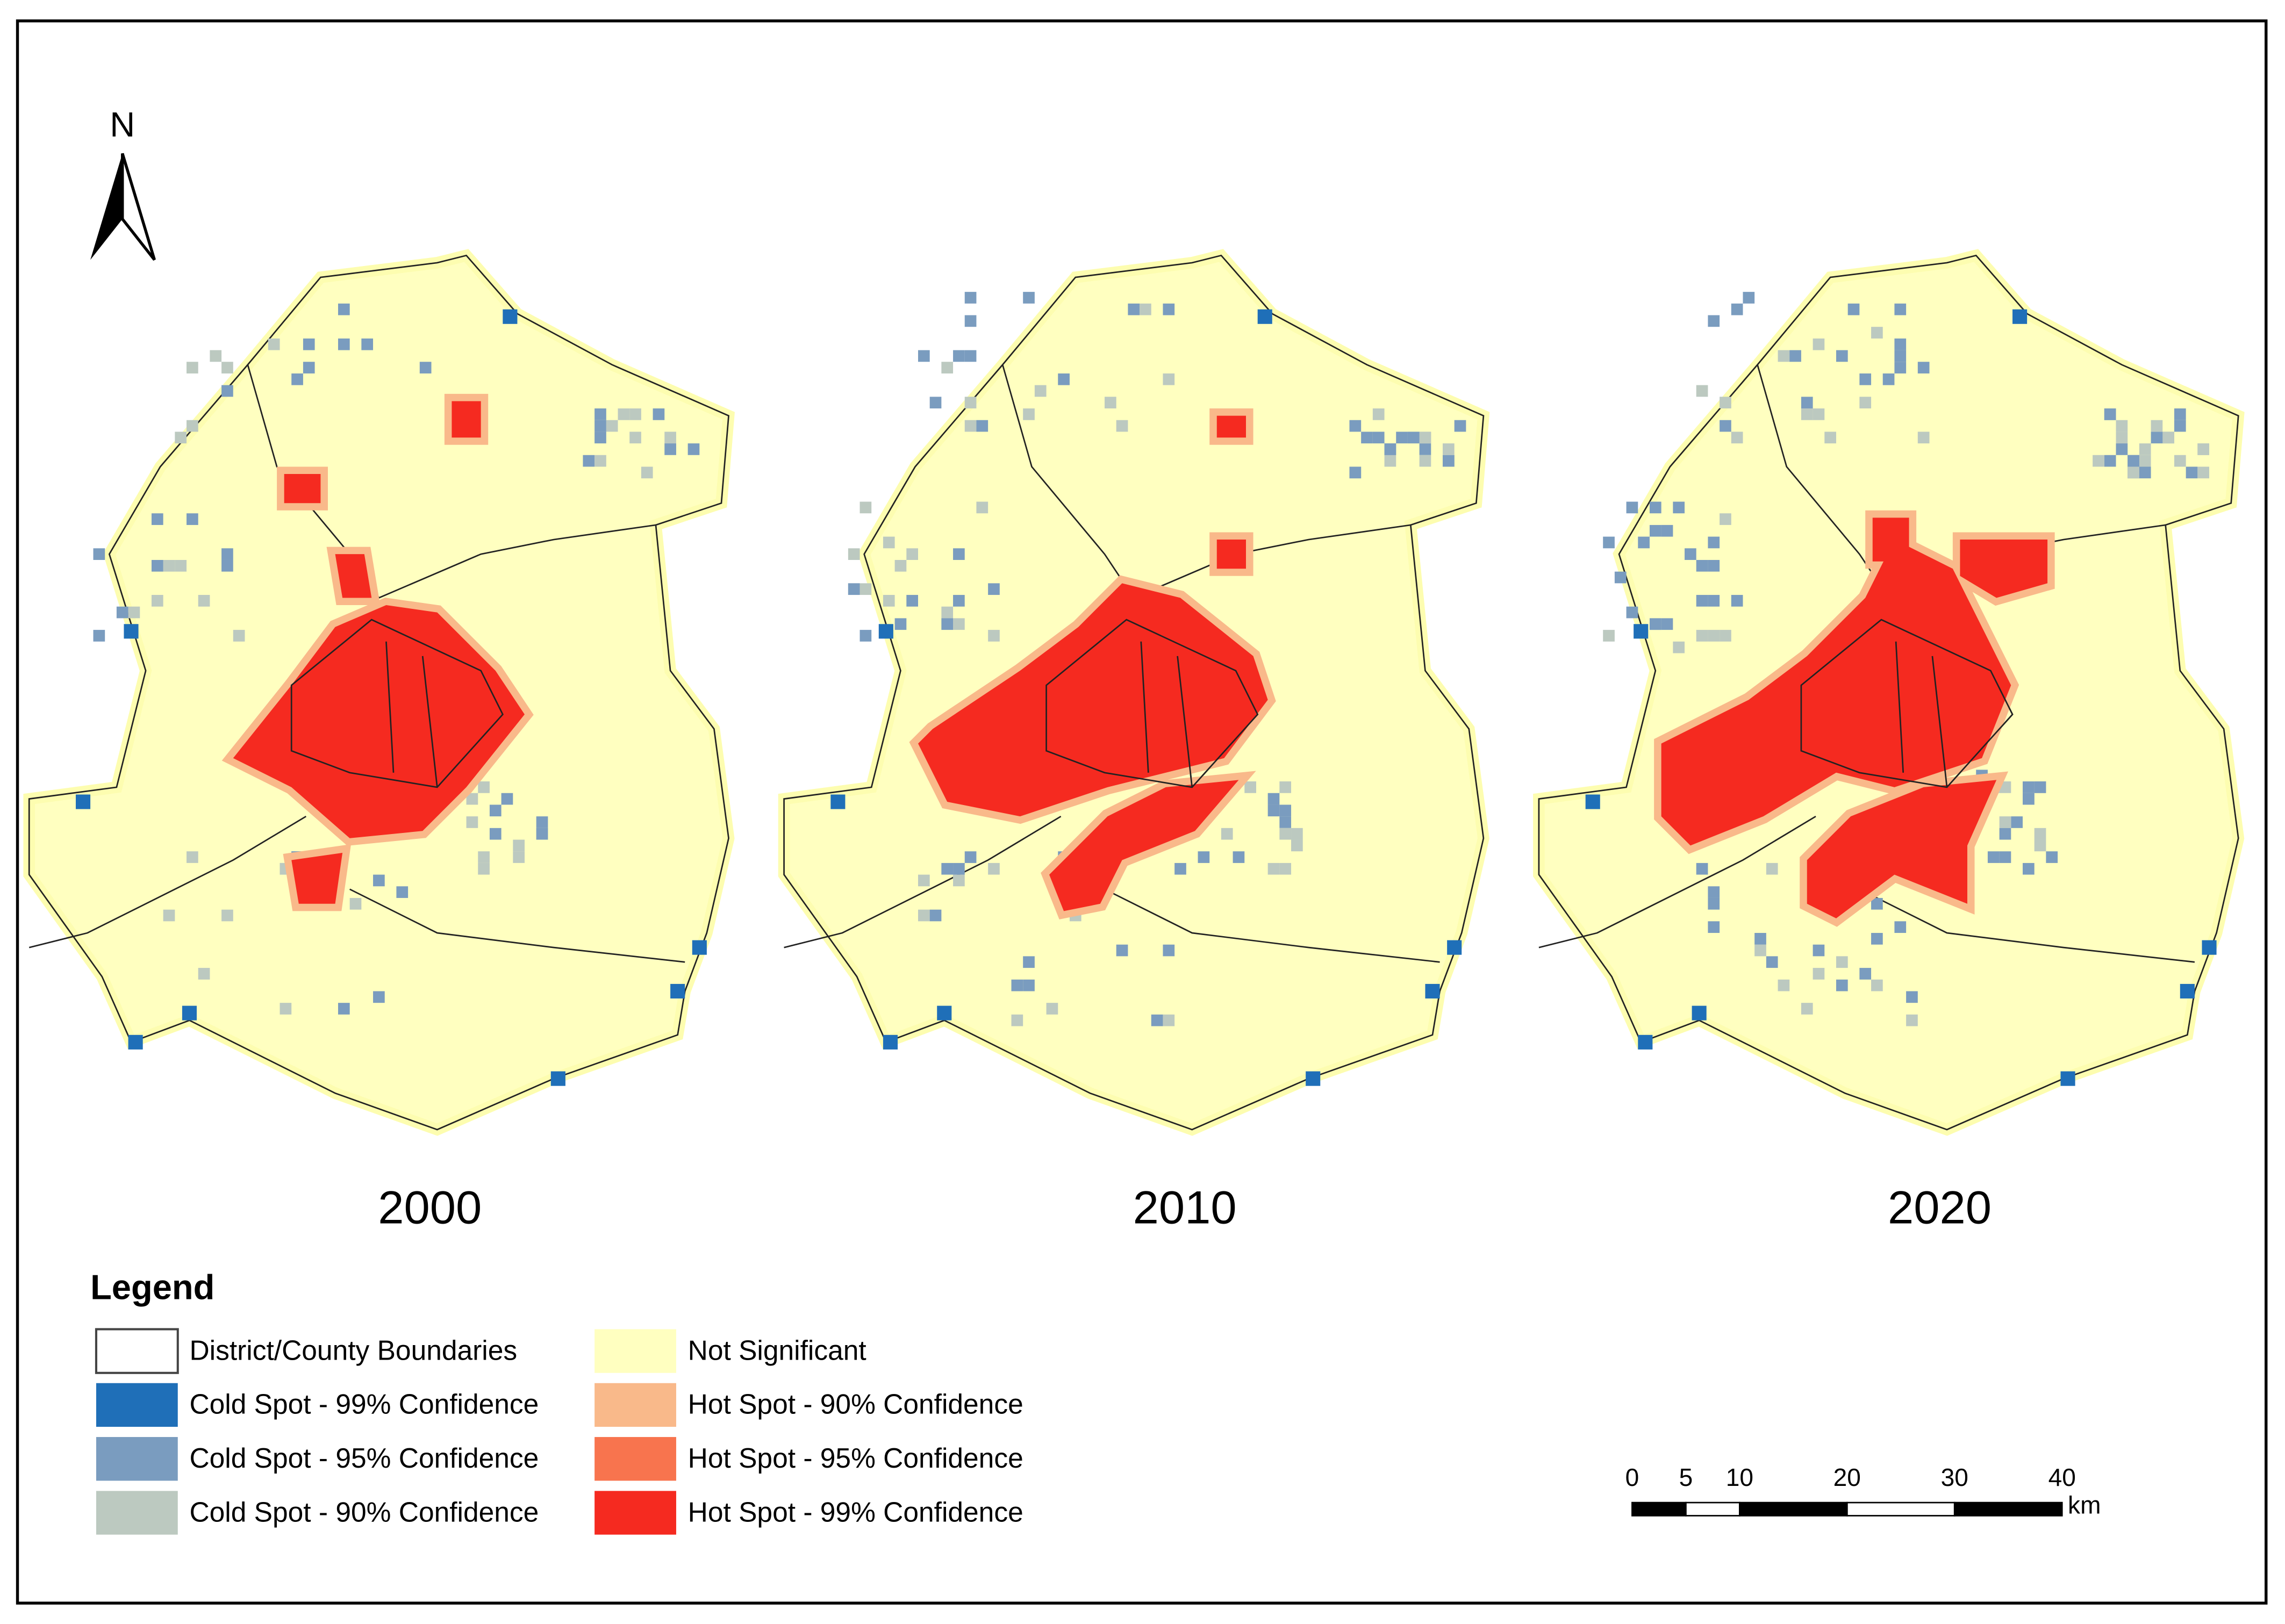 The image size is (2285, 1624). I want to click on scale-label: 5, so click(1686, 1477).